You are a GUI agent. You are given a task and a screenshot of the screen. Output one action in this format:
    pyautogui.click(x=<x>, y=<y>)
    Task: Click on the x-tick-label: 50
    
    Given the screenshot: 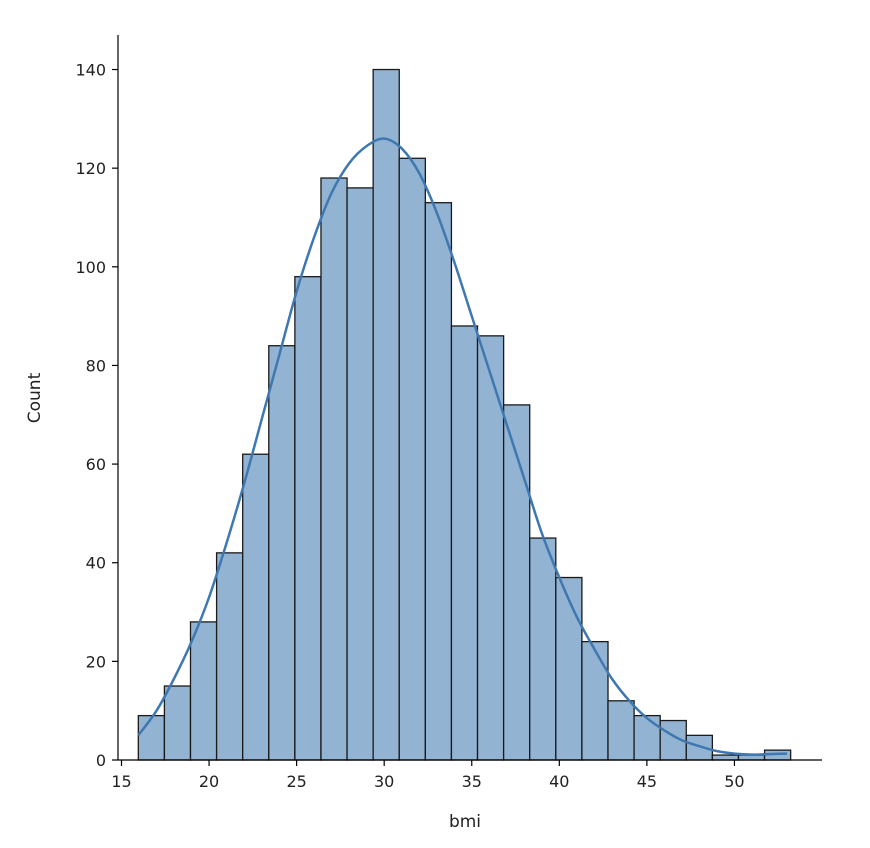 What is the action you would take?
    pyautogui.click(x=734, y=781)
    